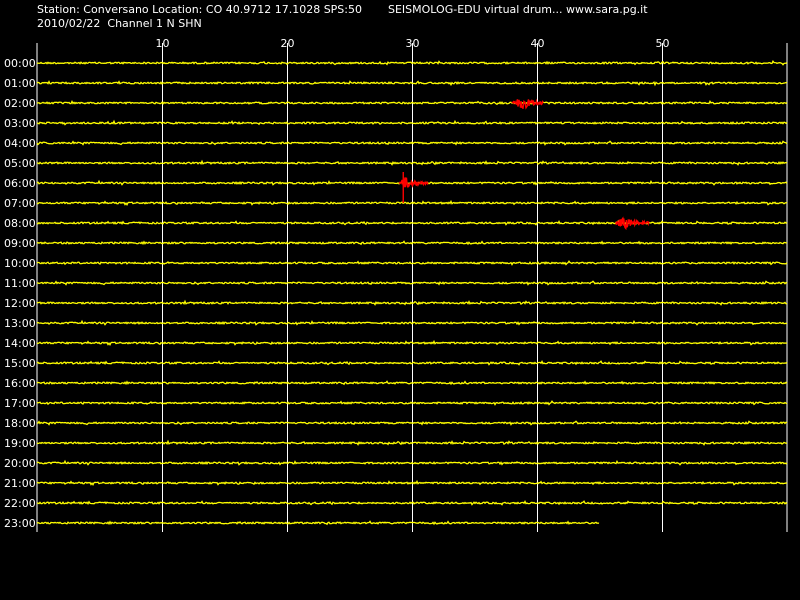 The width and height of the screenshot is (800, 600). I want to click on hour-label: 11:00, so click(20, 283).